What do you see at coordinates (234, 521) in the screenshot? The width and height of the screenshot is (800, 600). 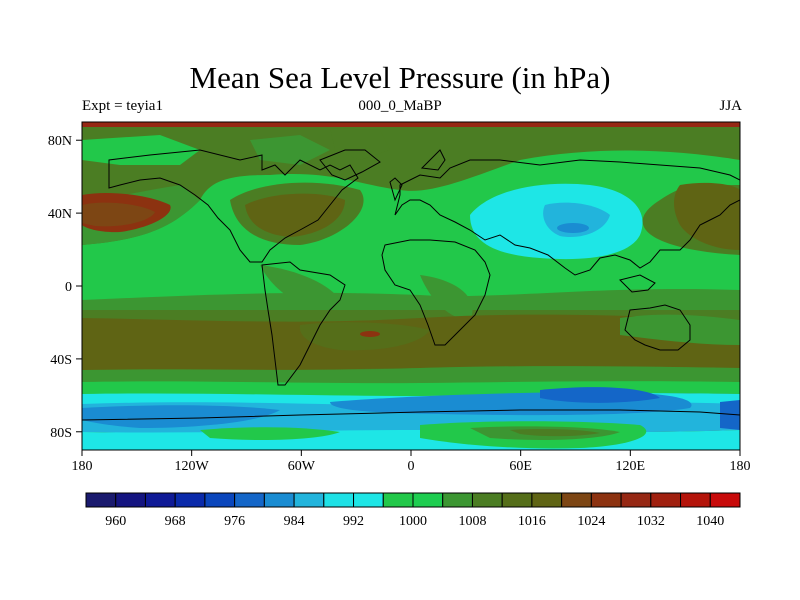 I see `colorbar-label: 976` at bounding box center [234, 521].